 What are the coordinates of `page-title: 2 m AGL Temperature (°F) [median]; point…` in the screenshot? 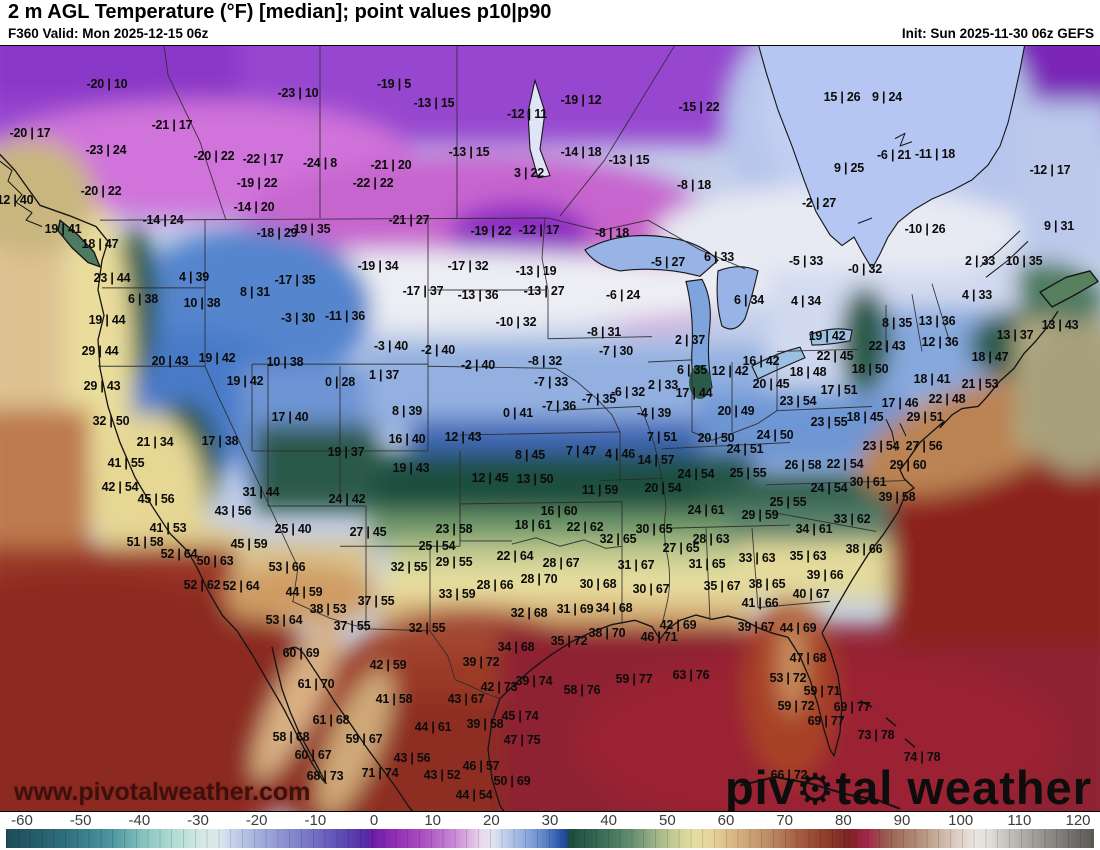 It's located at (280, 12).